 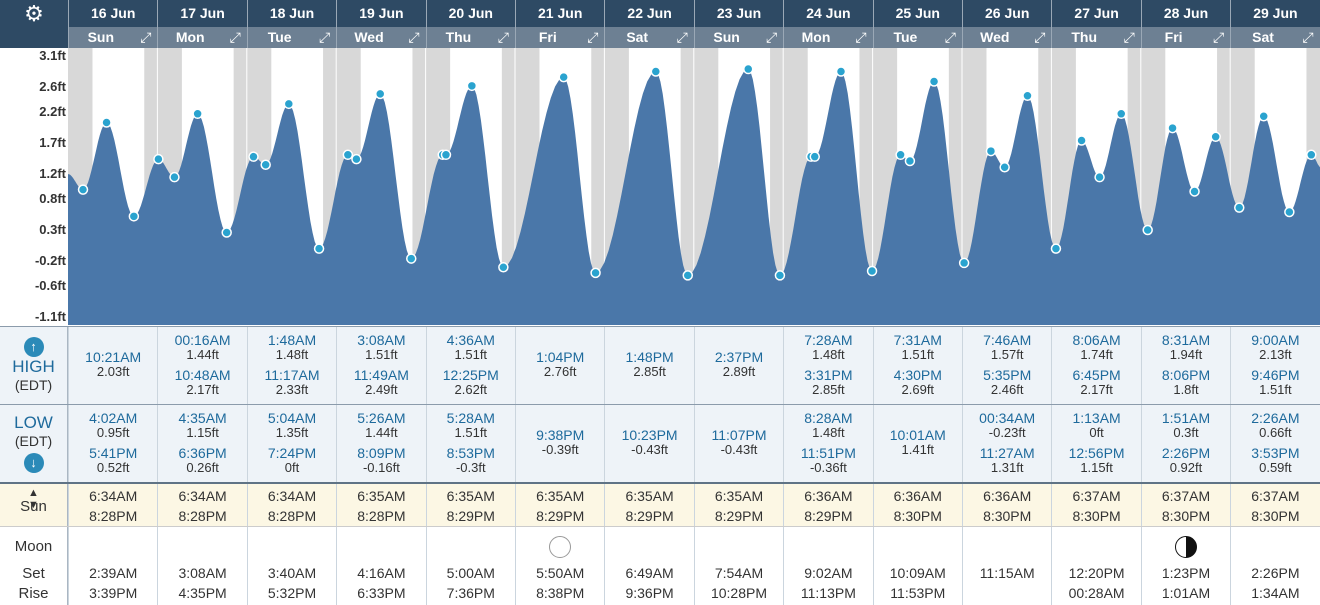 I want to click on settings-button: ⚙, so click(x=34, y=24).